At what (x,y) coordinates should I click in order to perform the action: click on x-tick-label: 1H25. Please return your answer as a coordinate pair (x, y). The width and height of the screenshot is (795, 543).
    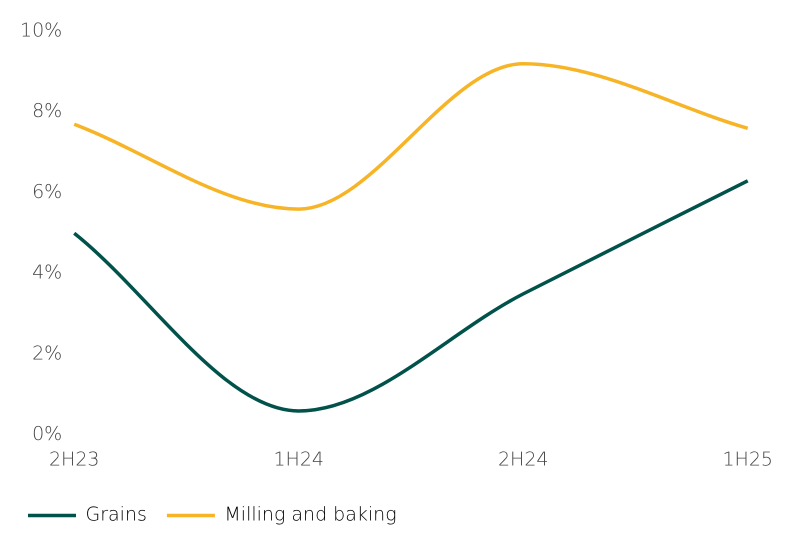
    Looking at the image, I should click on (748, 459).